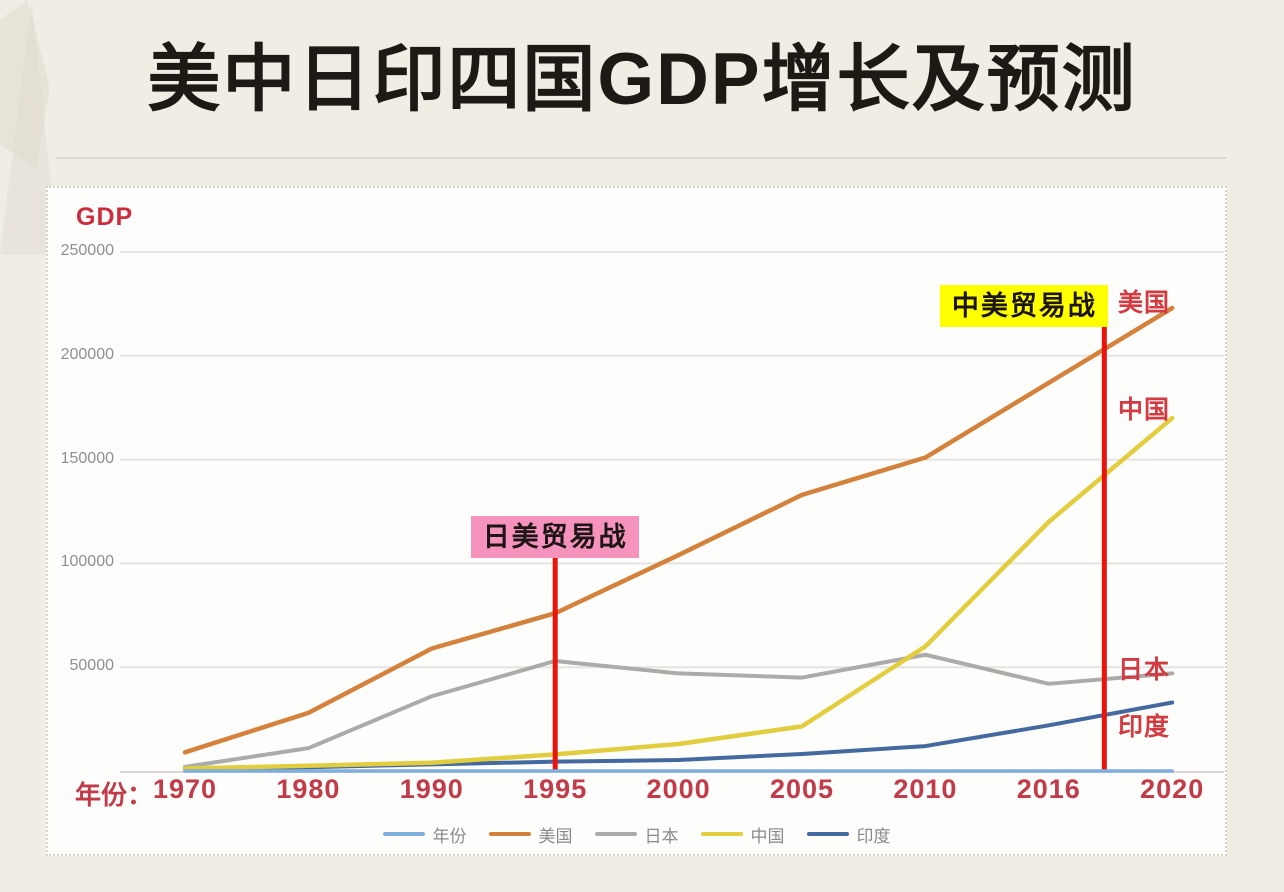 This screenshot has height=892, width=1284. What do you see at coordinates (1172, 789) in the screenshot?
I see `x-tick-label: 2020` at bounding box center [1172, 789].